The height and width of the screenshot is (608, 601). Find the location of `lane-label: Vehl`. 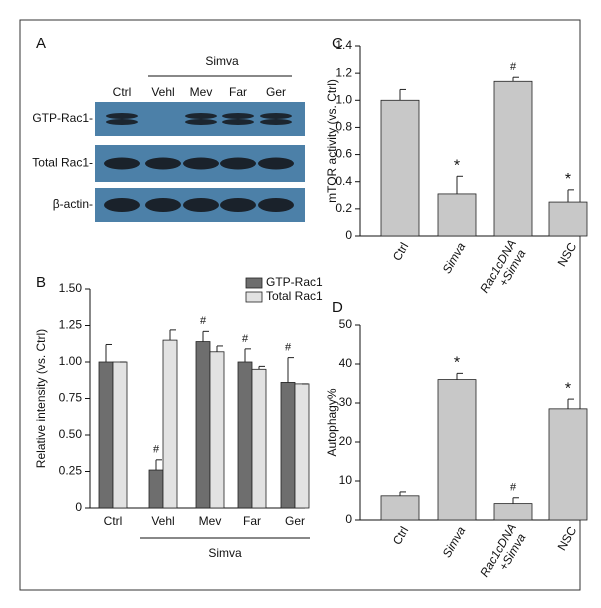

lane-label: Vehl is located at coordinates (162, 92).